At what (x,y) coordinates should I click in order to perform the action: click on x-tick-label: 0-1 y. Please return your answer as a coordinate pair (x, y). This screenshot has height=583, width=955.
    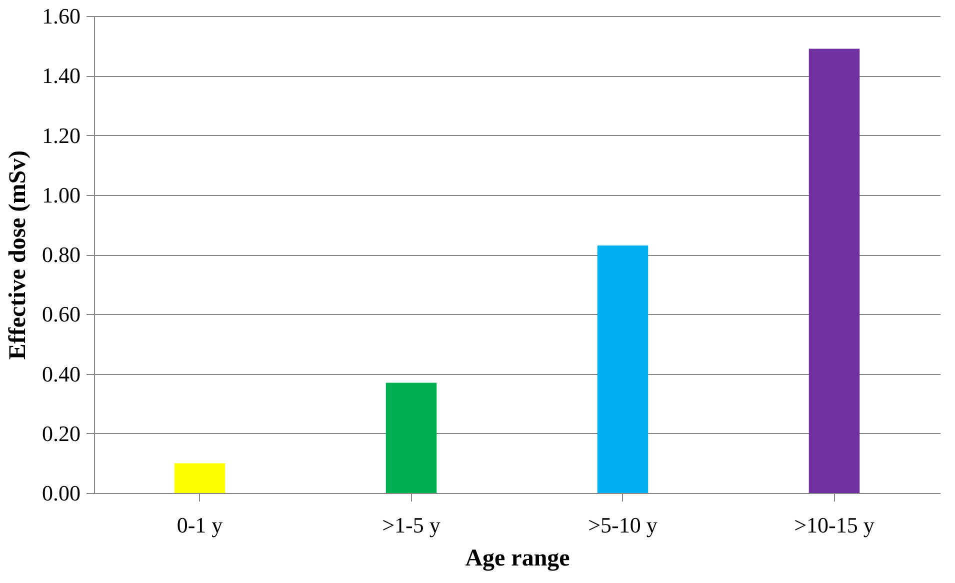
    Looking at the image, I should click on (199, 525).